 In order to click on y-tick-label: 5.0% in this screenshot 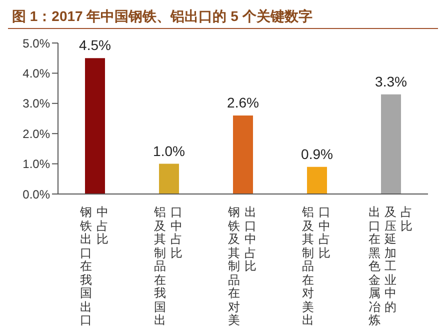, I will do `click(36, 43)`.